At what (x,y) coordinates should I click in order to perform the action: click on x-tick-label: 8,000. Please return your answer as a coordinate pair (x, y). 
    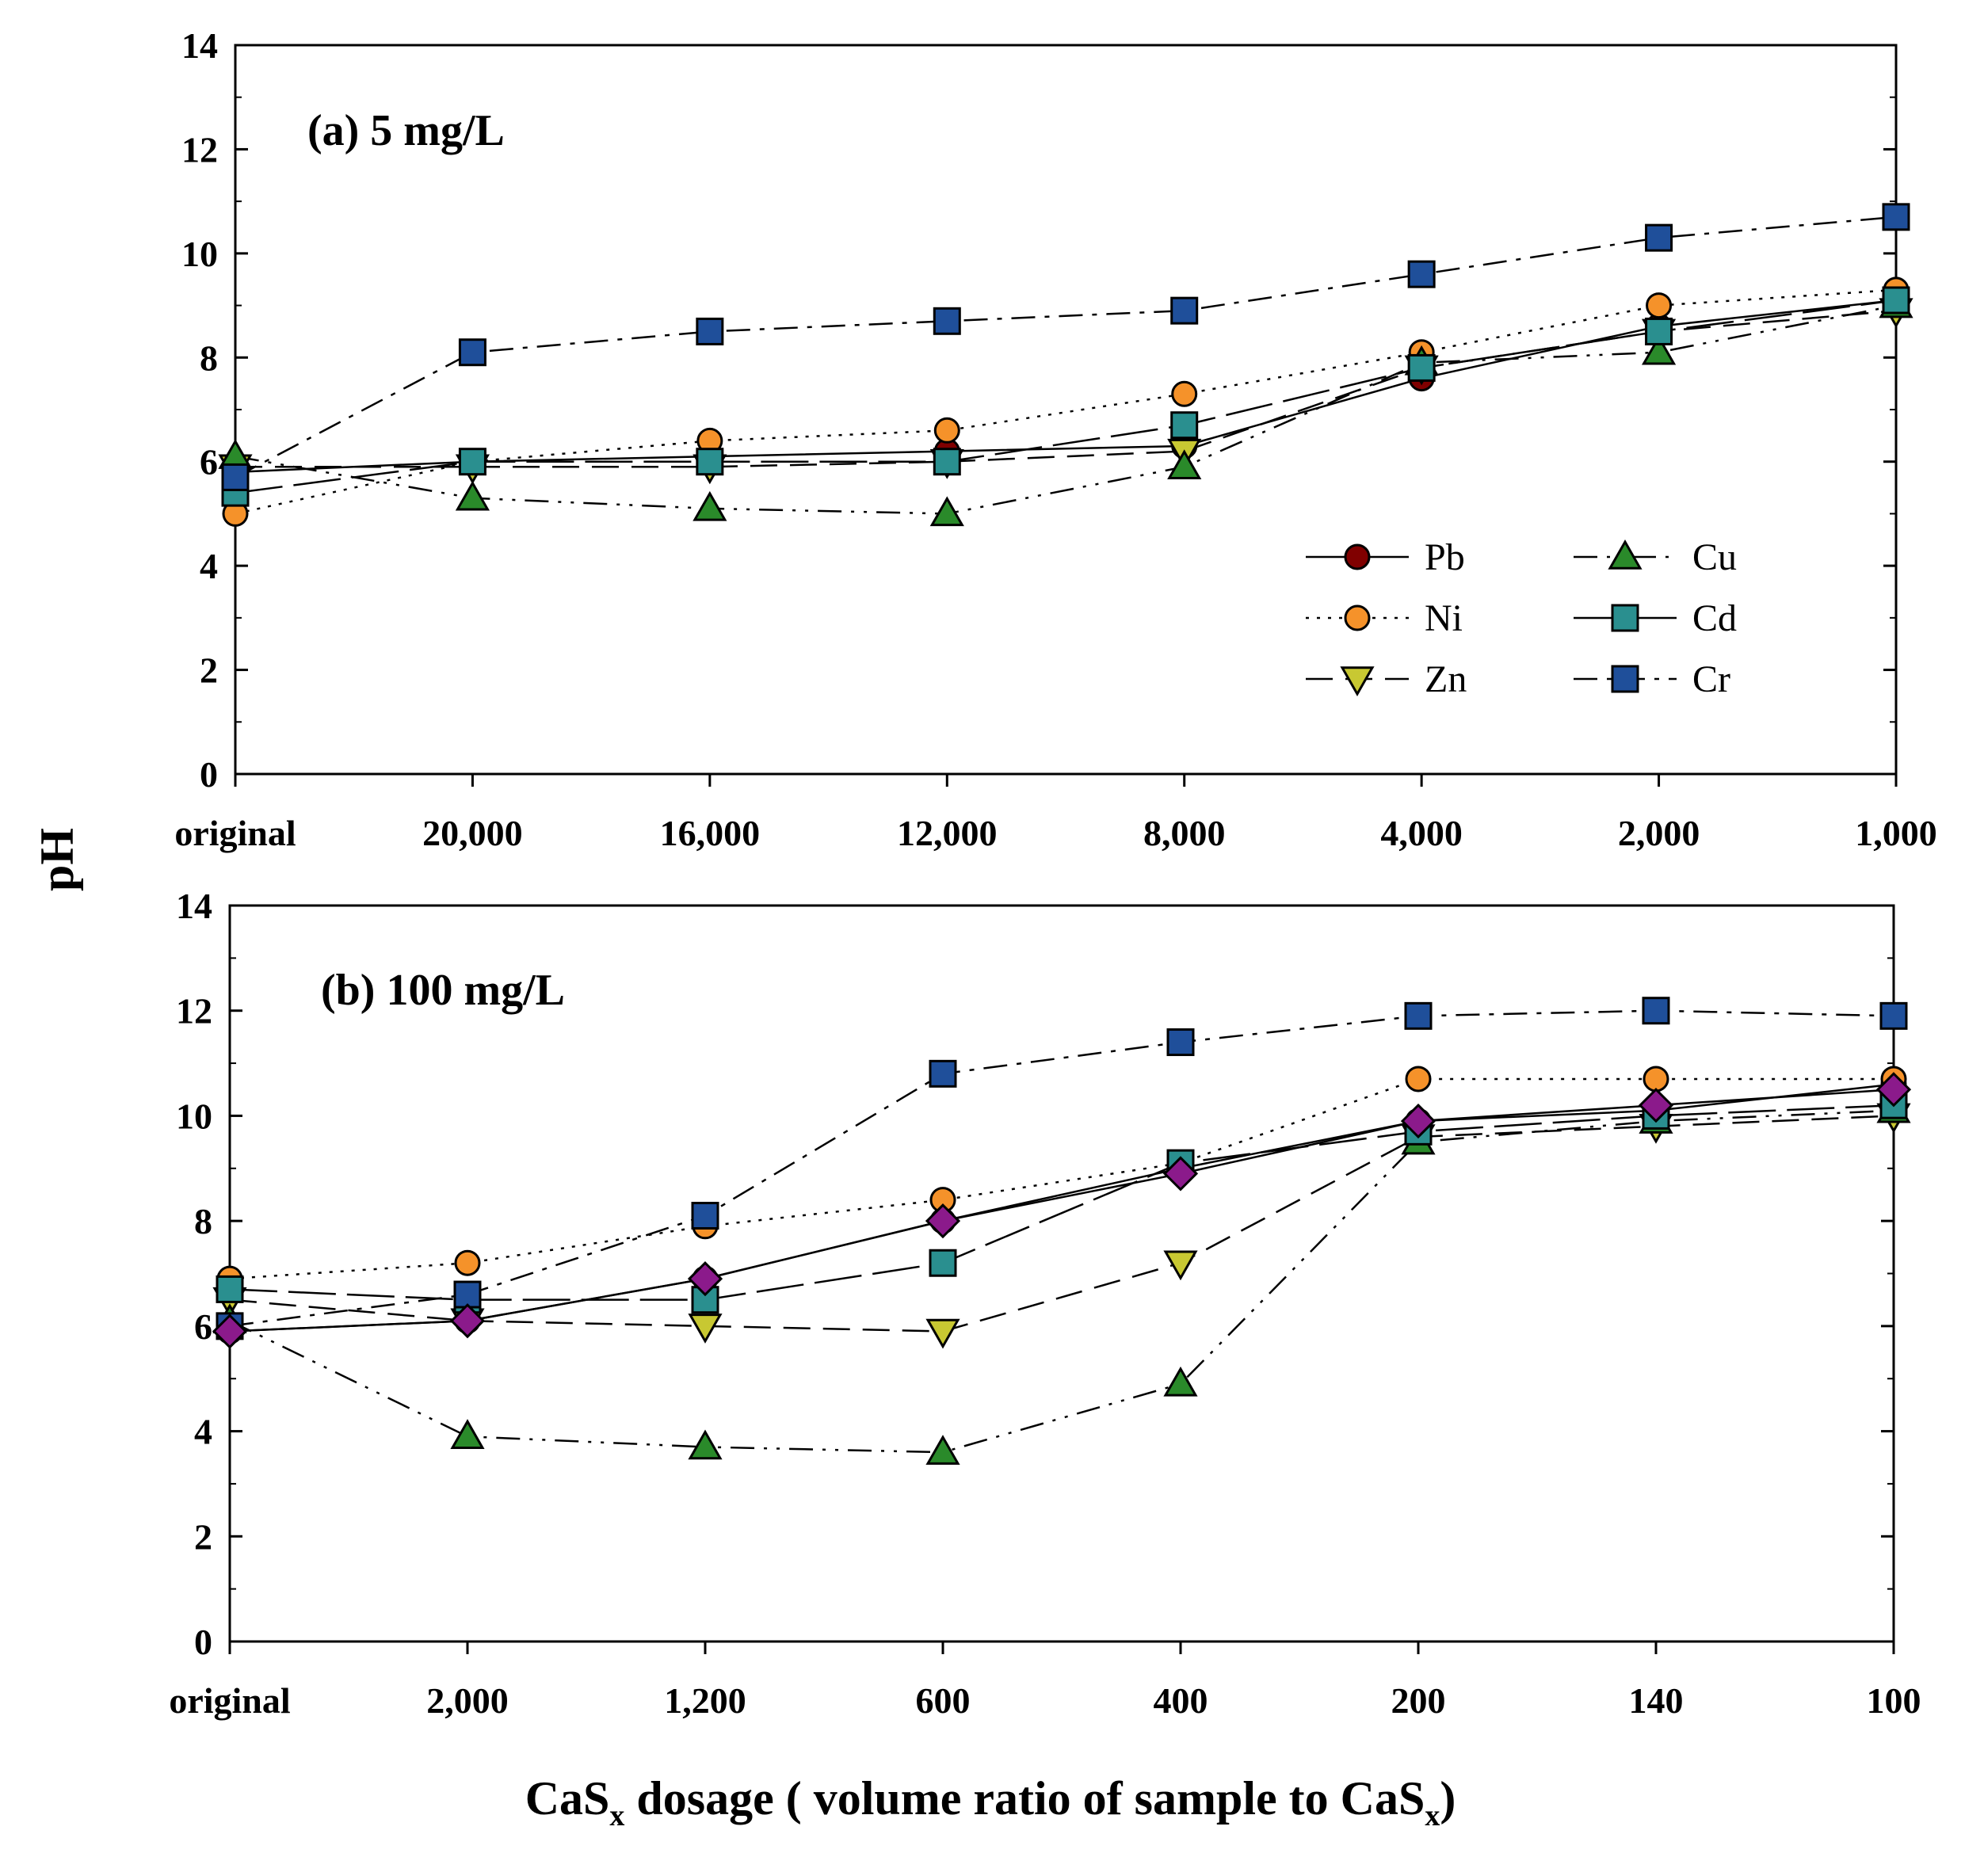
    Looking at the image, I should click on (1185, 833).